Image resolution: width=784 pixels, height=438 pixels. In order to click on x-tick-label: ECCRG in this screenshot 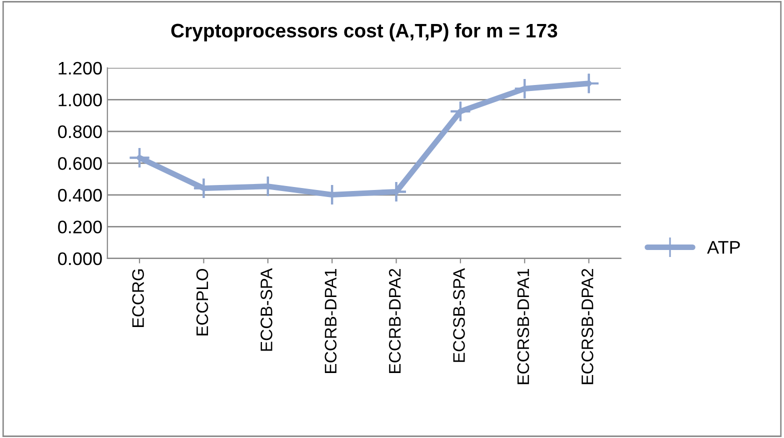, I will do `click(138, 298)`.